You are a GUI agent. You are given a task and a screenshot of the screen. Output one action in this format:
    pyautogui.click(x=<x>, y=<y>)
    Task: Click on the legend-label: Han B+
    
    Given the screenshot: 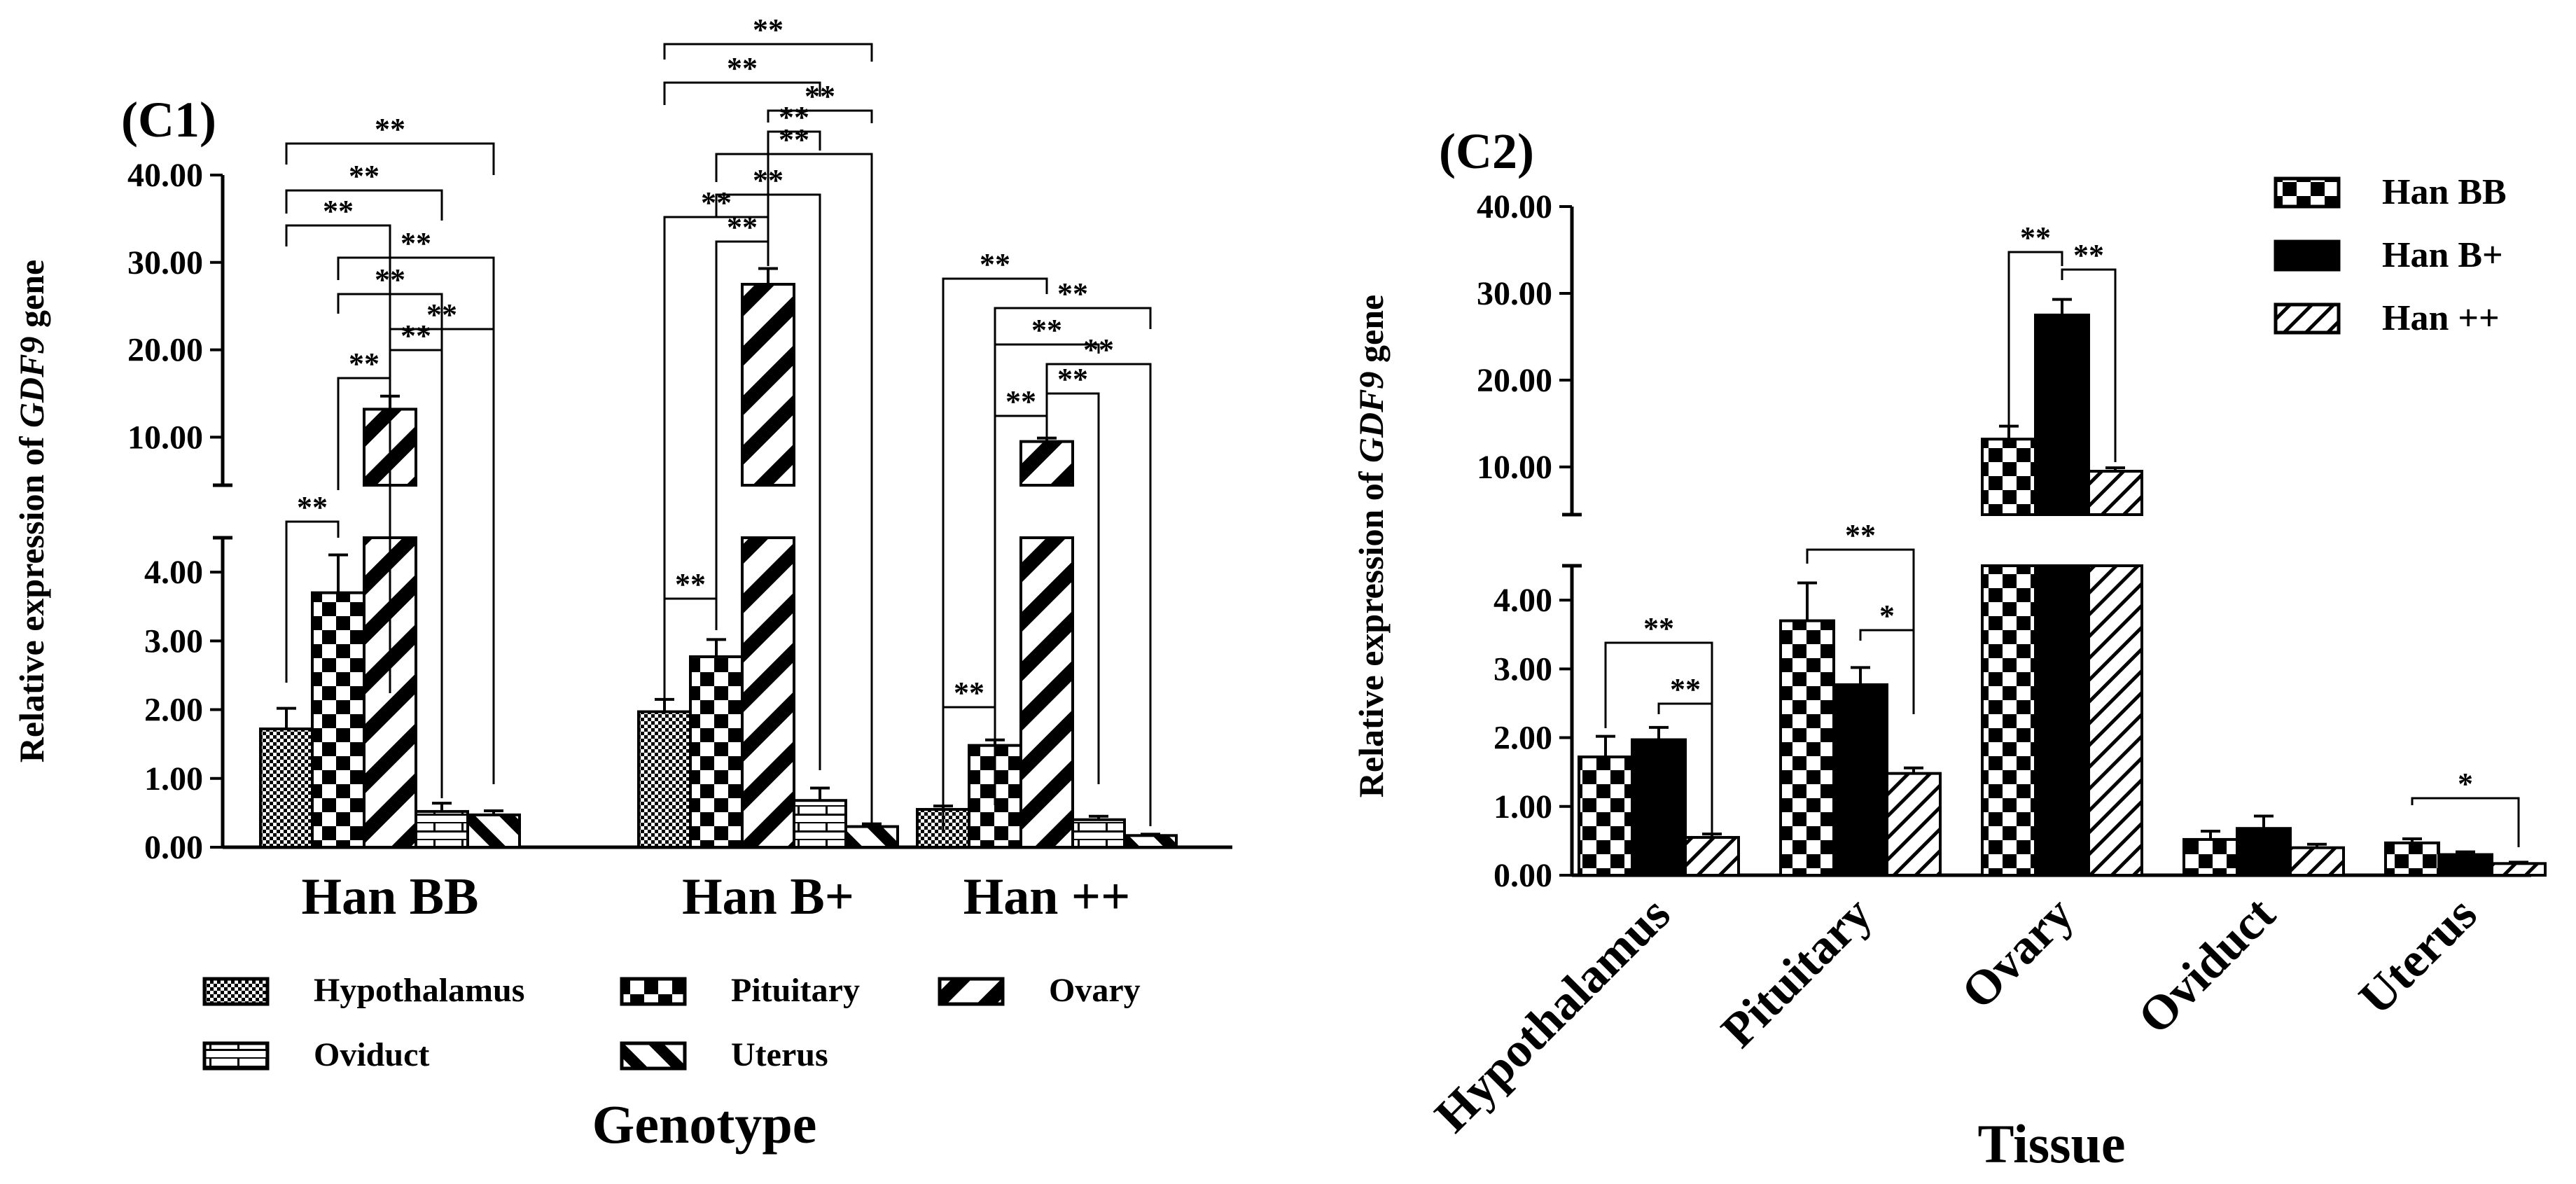 What is the action you would take?
    pyautogui.click(x=2442, y=255)
    